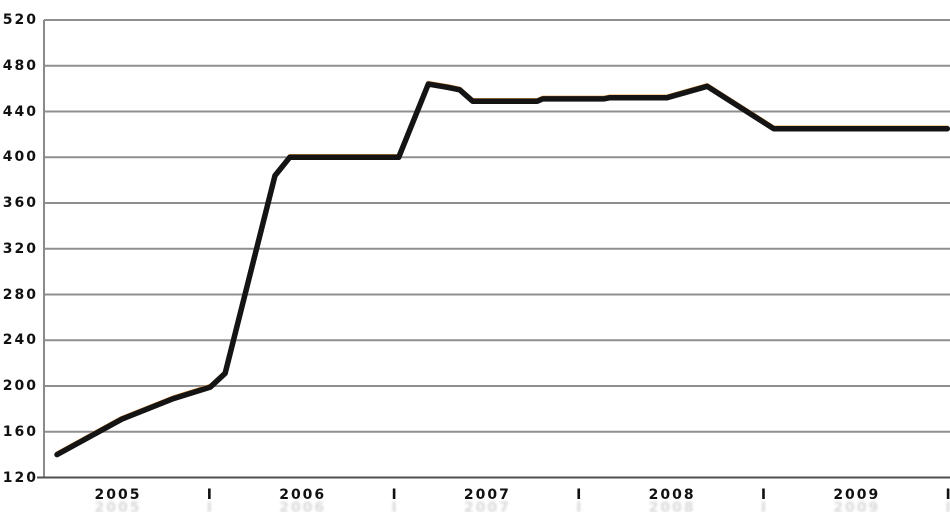  I want to click on x-axis-tick-label-9: I, so click(932, 495).